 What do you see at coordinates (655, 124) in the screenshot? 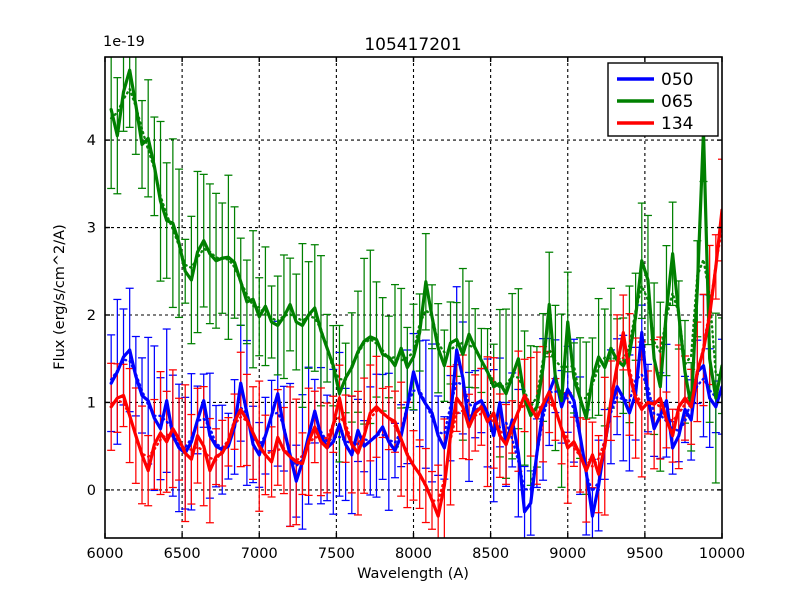
I see `legend-item-134: 134` at bounding box center [655, 124].